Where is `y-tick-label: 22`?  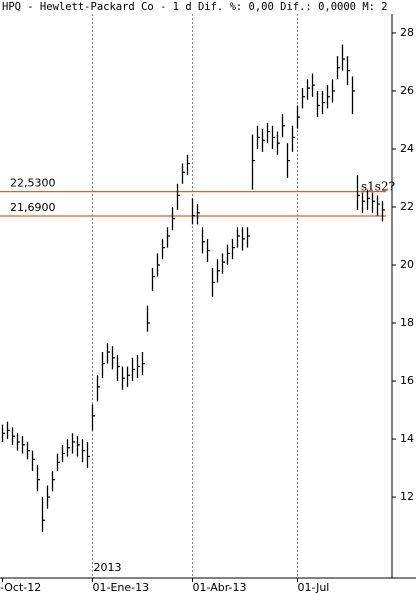
y-tick-label: 22 is located at coordinates (407, 206).